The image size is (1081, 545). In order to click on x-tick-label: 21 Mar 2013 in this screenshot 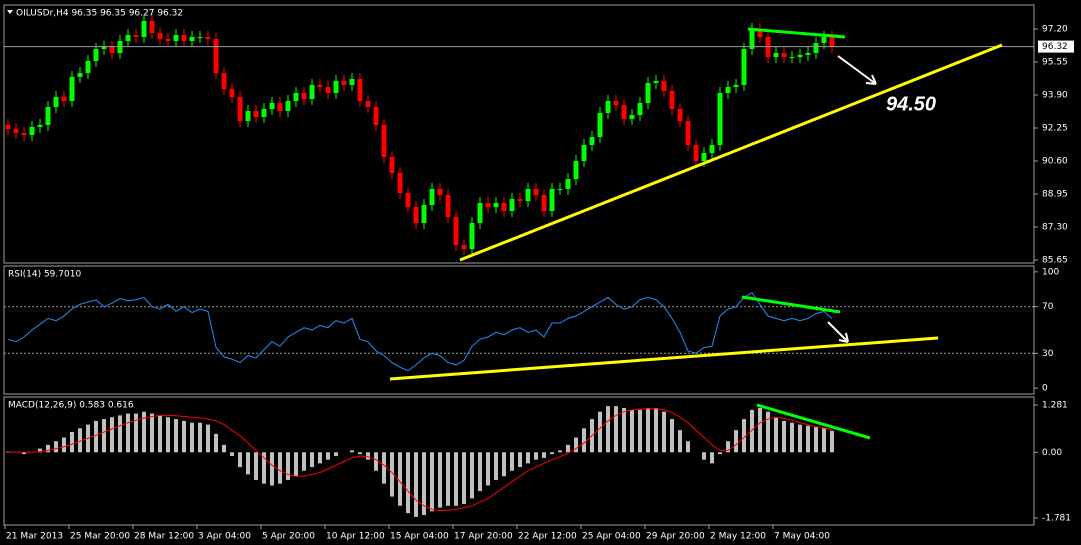, I will do `click(34, 537)`.